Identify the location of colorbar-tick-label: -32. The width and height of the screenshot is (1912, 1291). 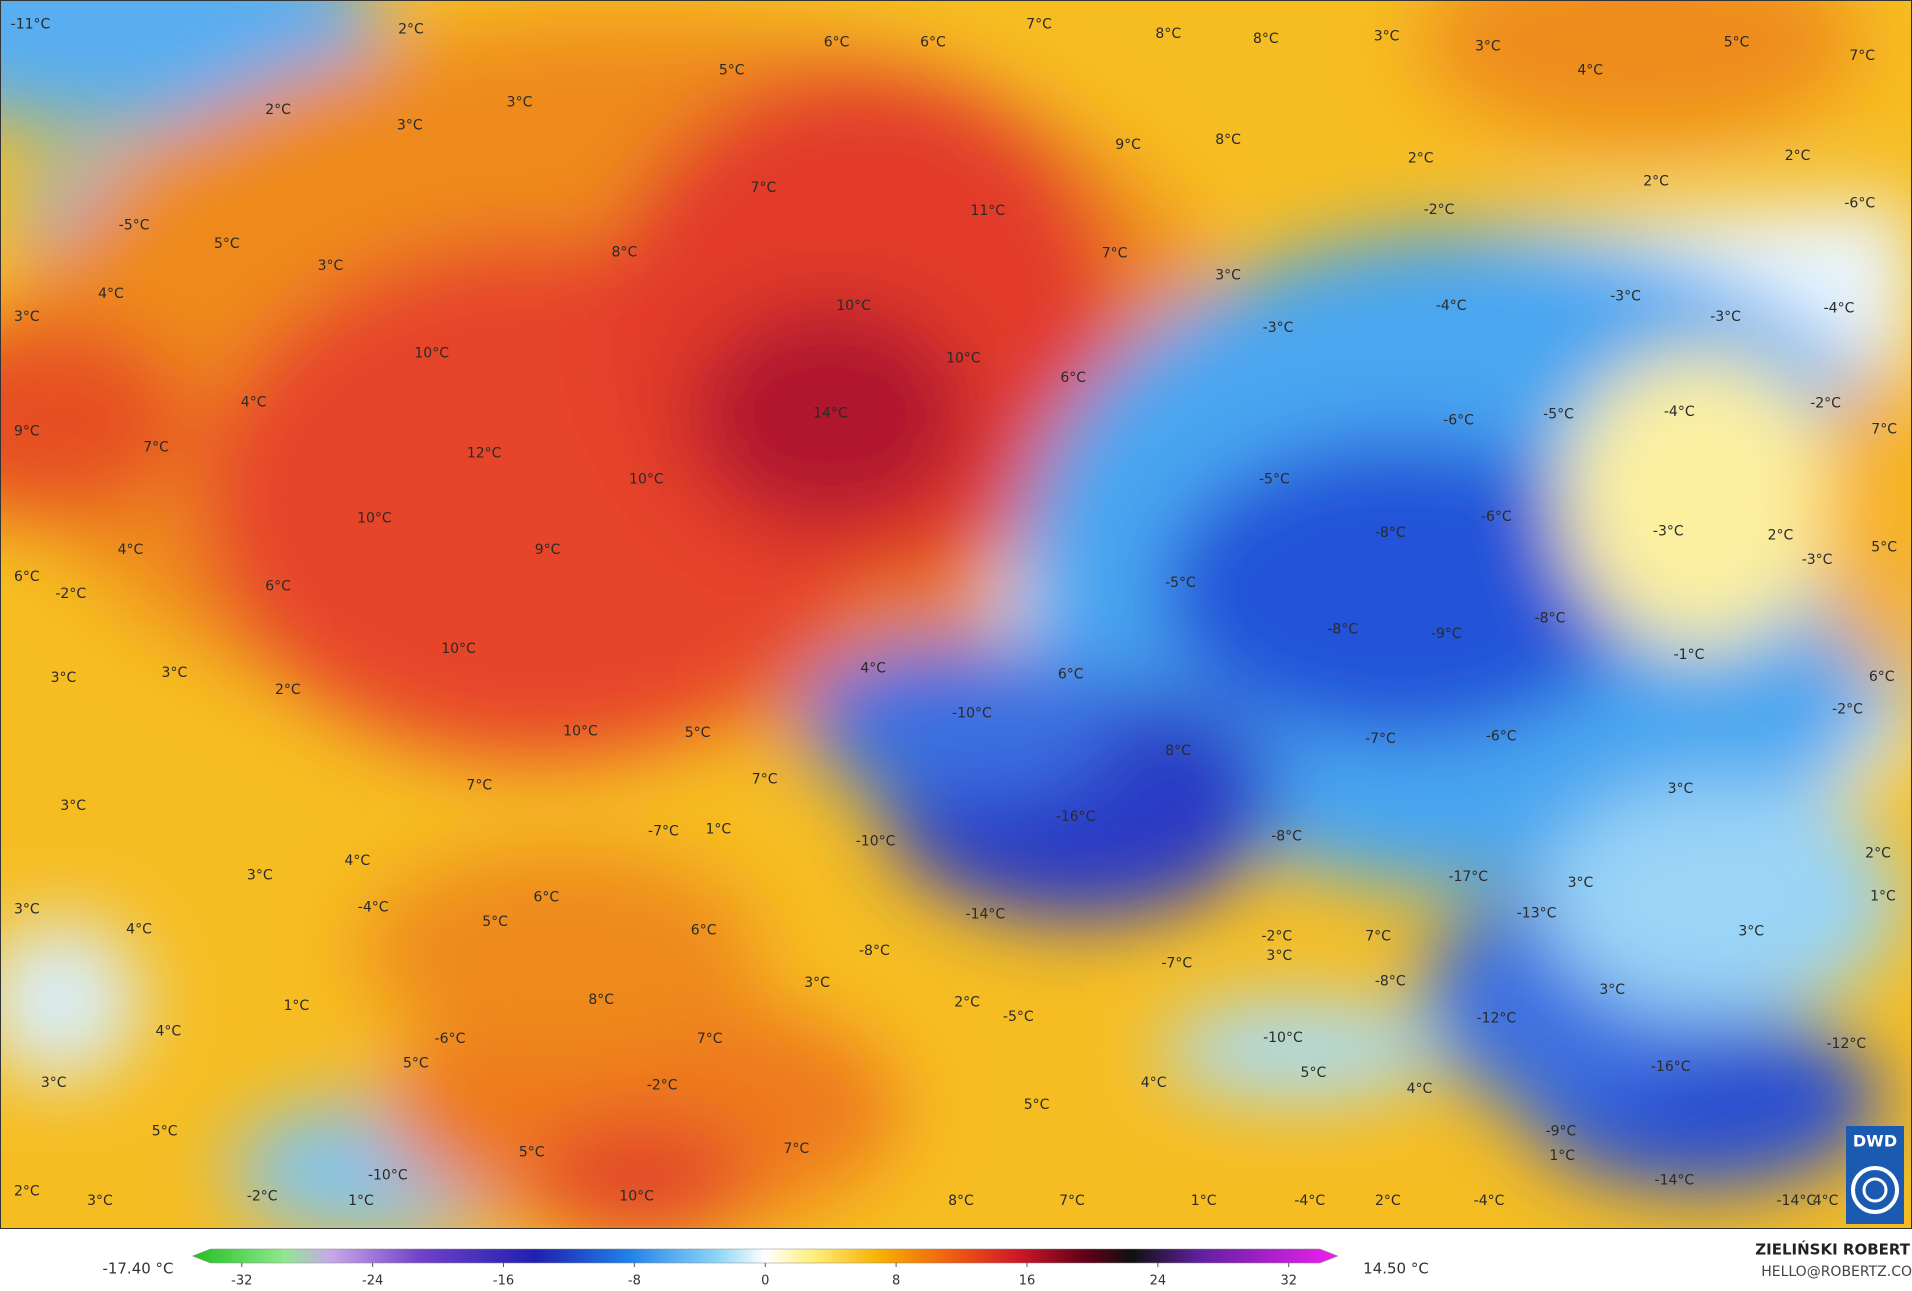
(241, 1281).